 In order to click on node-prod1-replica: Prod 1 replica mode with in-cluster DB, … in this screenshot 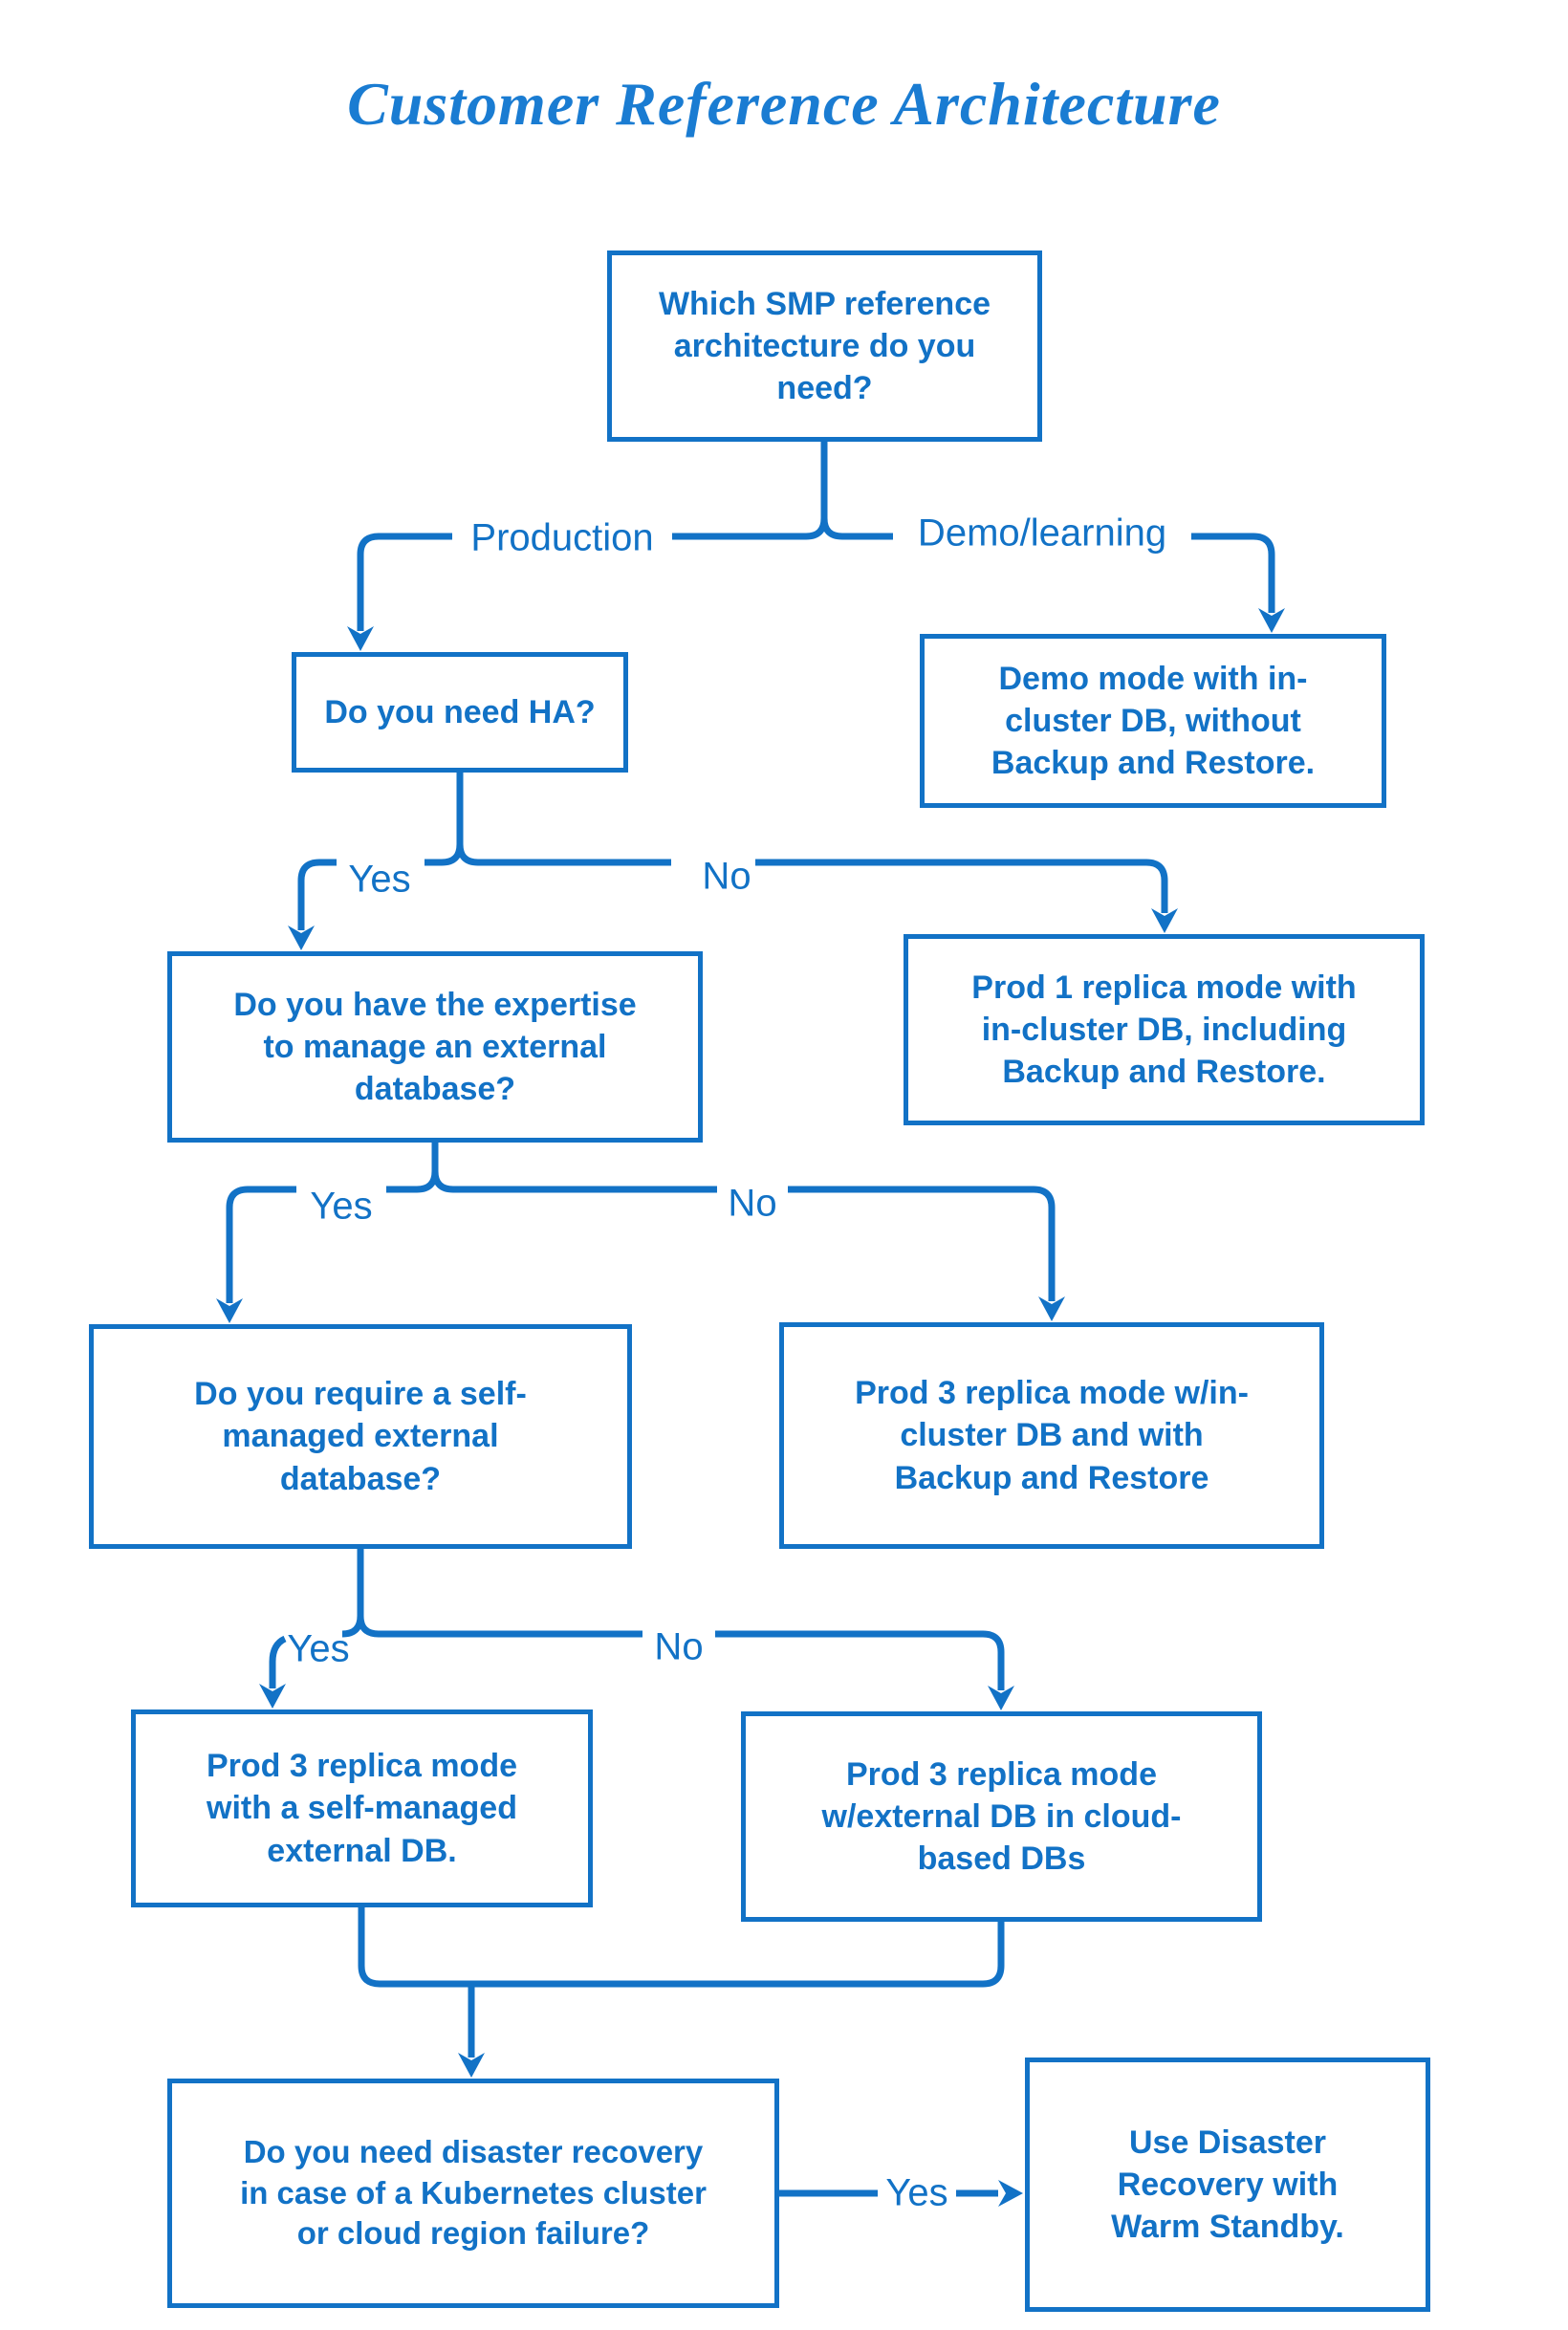, I will do `click(1164, 1029)`.